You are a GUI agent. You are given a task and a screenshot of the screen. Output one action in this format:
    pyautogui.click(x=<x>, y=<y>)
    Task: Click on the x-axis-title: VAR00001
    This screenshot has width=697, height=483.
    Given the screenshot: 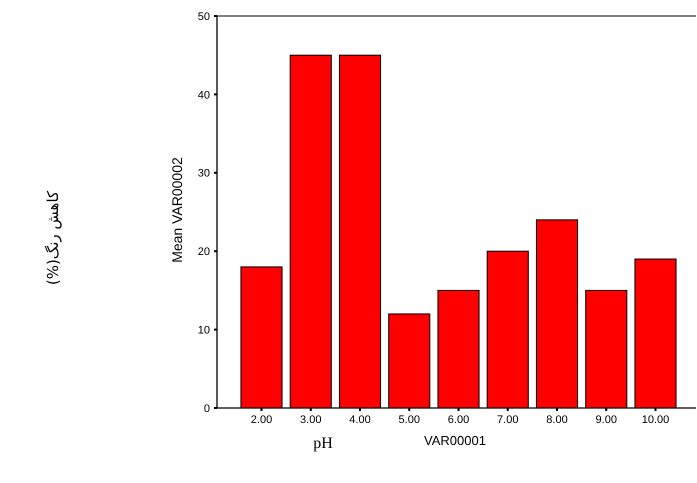 What is the action you would take?
    pyautogui.click(x=455, y=440)
    